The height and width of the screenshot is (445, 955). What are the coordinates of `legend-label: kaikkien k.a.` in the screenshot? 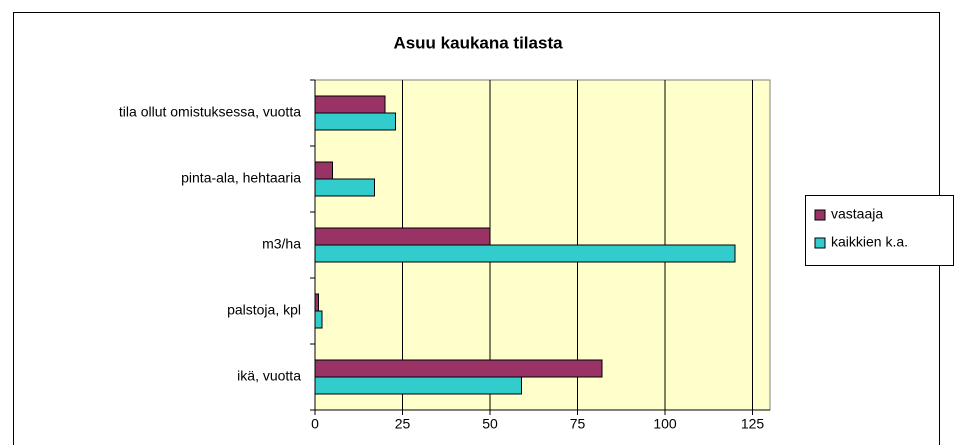 It's located at (869, 242).